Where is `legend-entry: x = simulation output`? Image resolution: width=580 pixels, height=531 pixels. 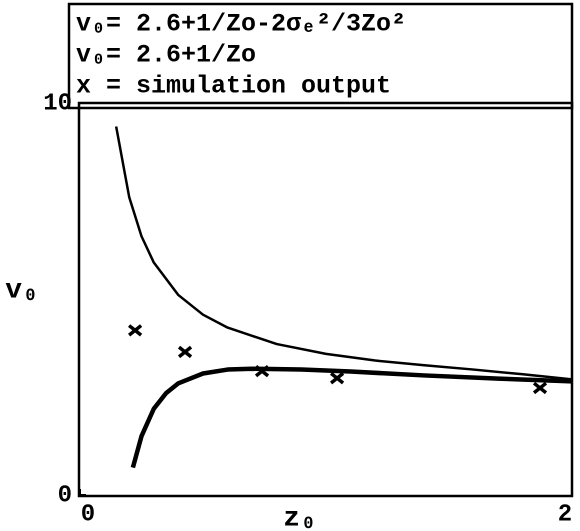
legend-entry: x = simulation output is located at coordinates (233, 86).